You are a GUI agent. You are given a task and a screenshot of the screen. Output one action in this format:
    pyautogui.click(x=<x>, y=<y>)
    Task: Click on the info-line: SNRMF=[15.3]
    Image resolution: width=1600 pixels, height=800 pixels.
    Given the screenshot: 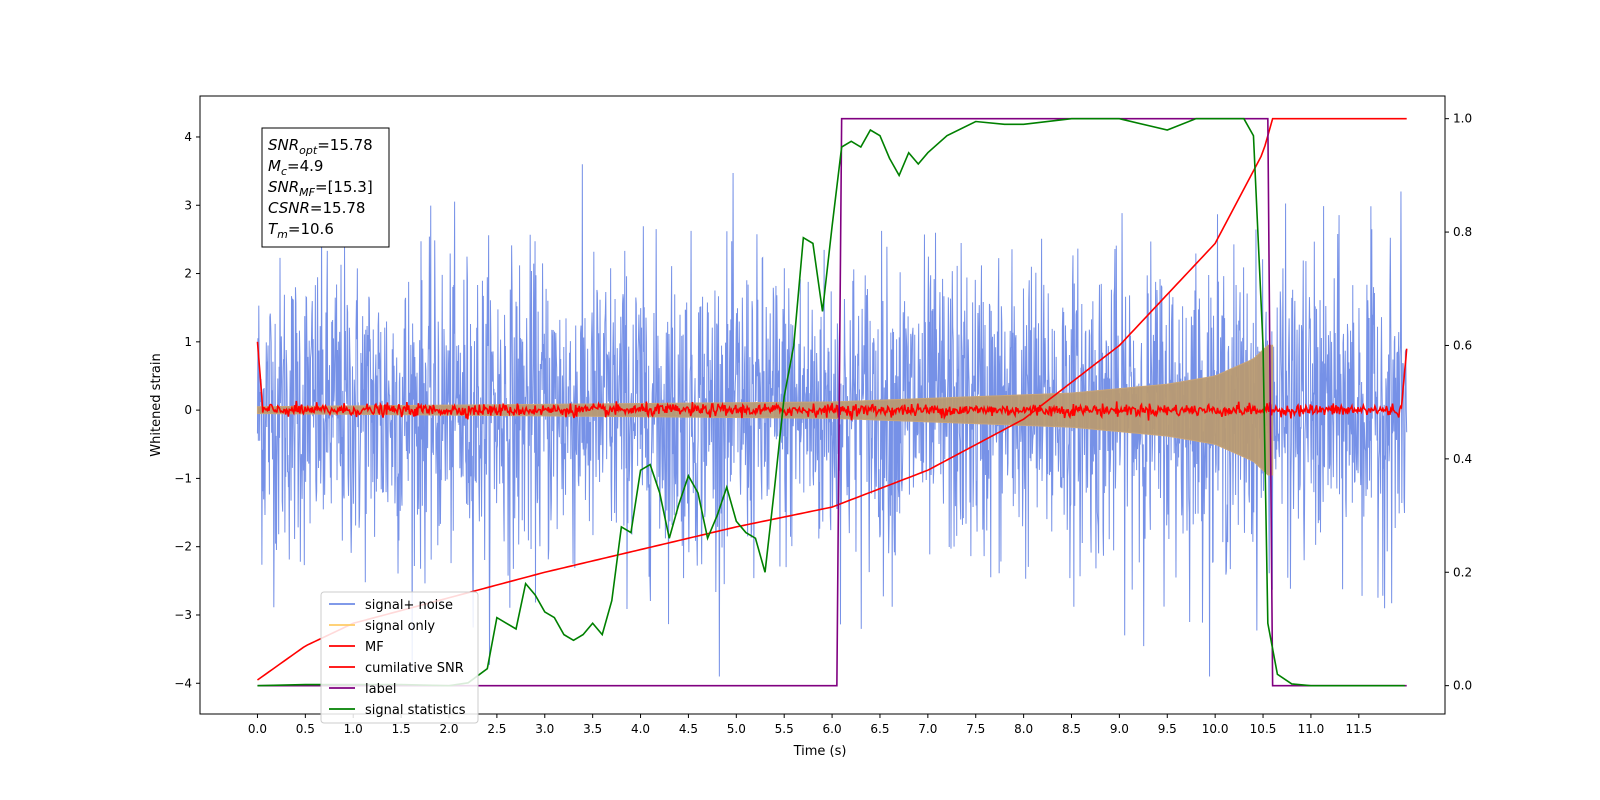 What is the action you would take?
    pyautogui.click(x=320, y=188)
    